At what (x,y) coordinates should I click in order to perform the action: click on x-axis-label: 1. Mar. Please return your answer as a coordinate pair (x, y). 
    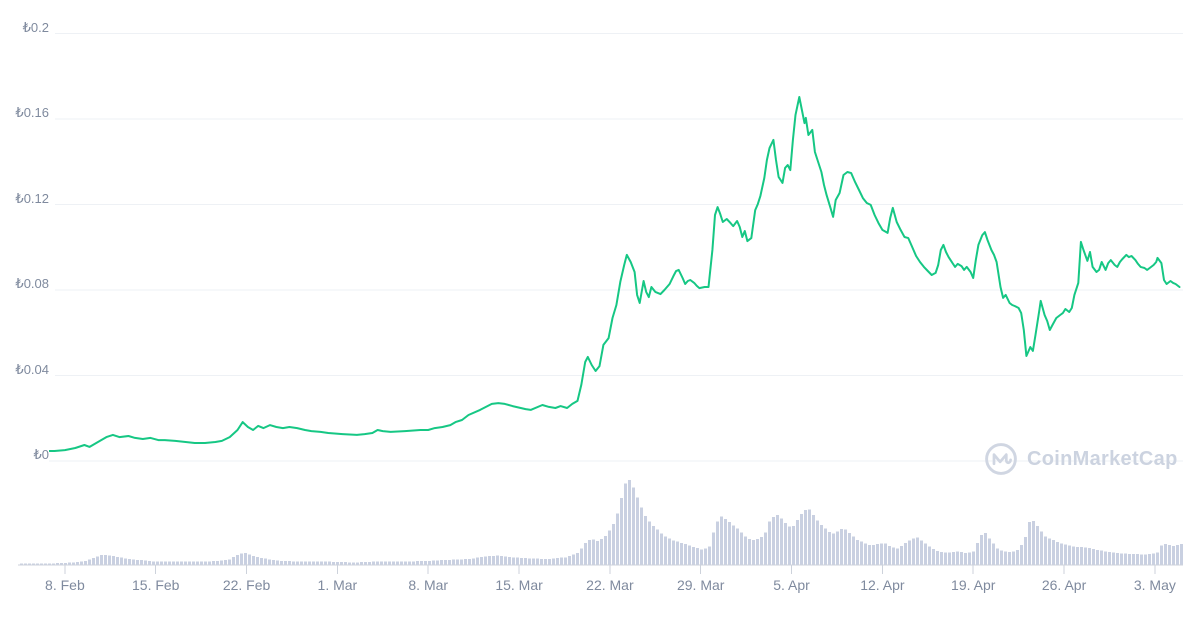
    Looking at the image, I should click on (337, 585).